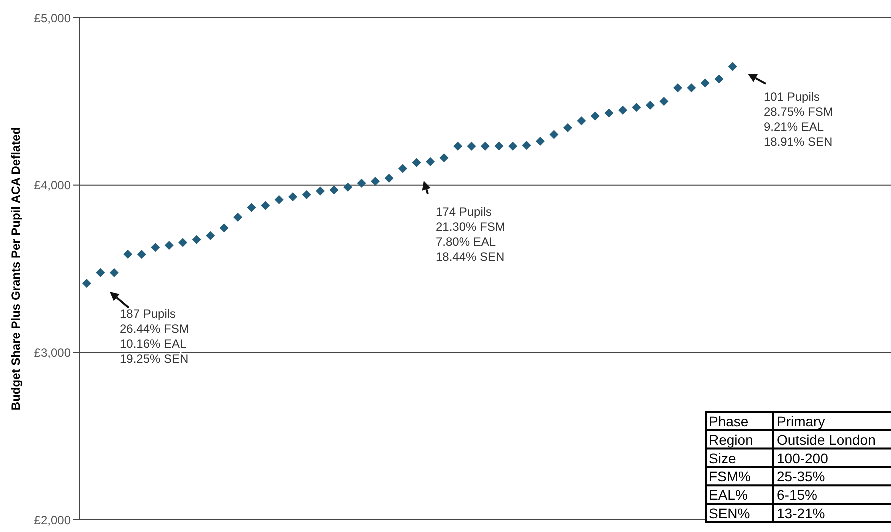 The image size is (891, 532). I want to click on annotation: 25-35%, so click(801, 476).